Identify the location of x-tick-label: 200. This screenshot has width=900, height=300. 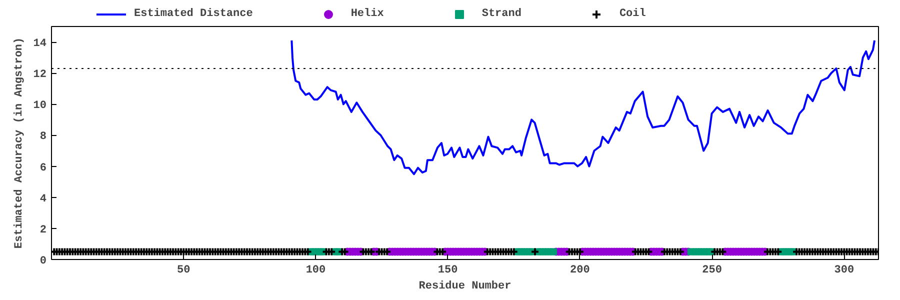
(580, 270).